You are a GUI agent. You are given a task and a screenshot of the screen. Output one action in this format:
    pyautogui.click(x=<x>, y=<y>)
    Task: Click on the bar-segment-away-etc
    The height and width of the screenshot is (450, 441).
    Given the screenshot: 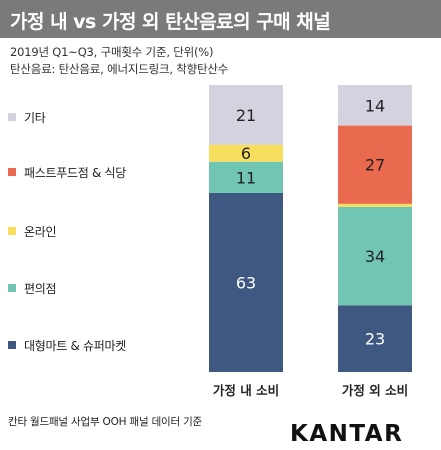 What is the action you would take?
    pyautogui.click(x=375, y=105)
    